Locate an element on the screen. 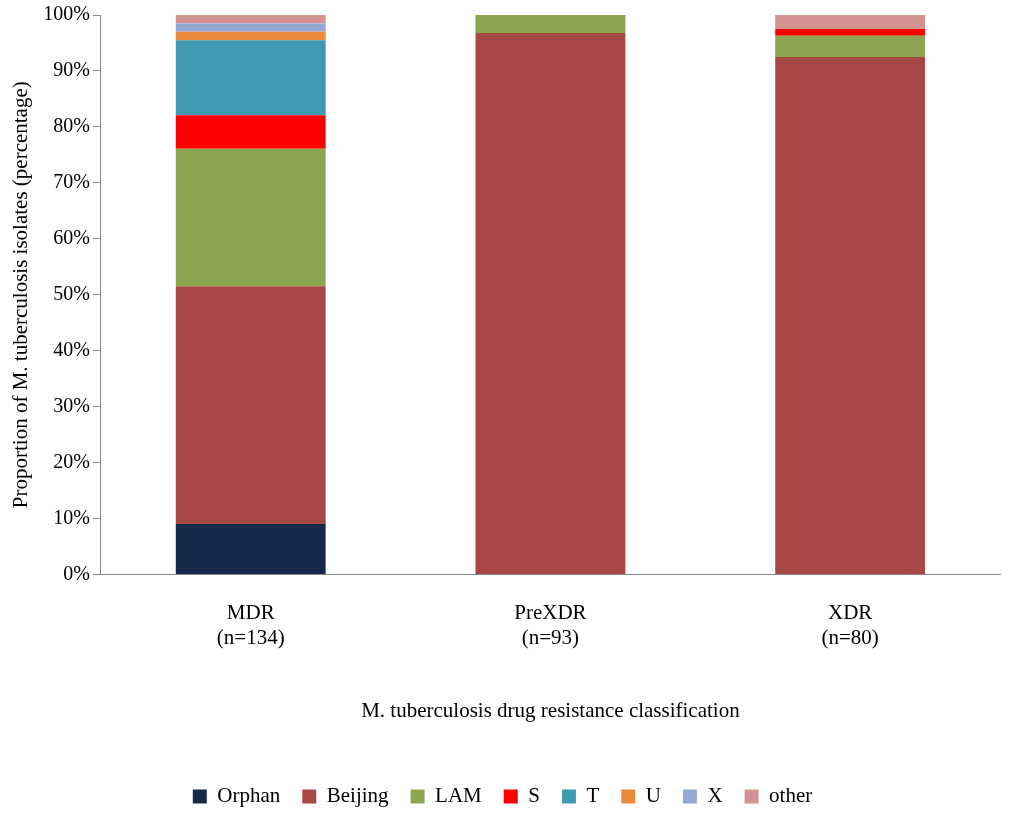  x-tick-label: MDR (n=134) is located at coordinates (250, 624).